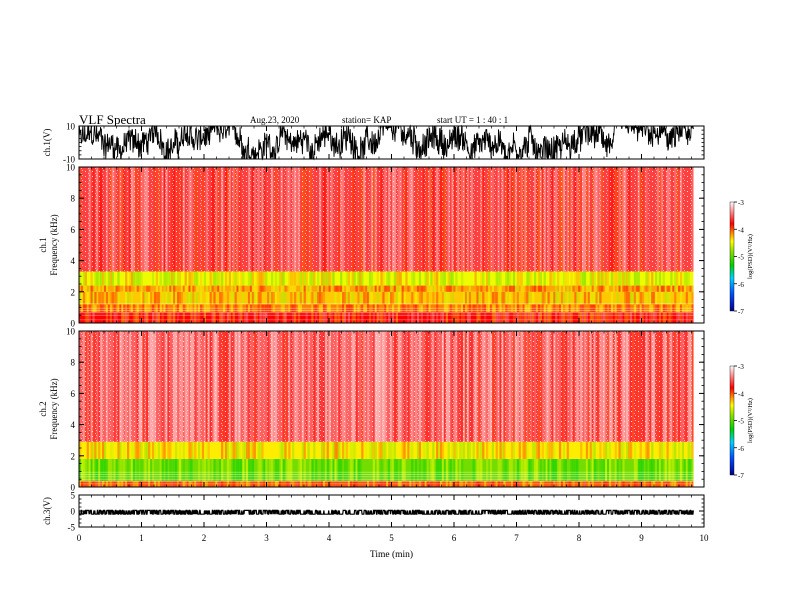 This screenshot has width=792, height=612. Describe the element at coordinates (79, 538) in the screenshot. I see `x-tick-label: 0` at that location.